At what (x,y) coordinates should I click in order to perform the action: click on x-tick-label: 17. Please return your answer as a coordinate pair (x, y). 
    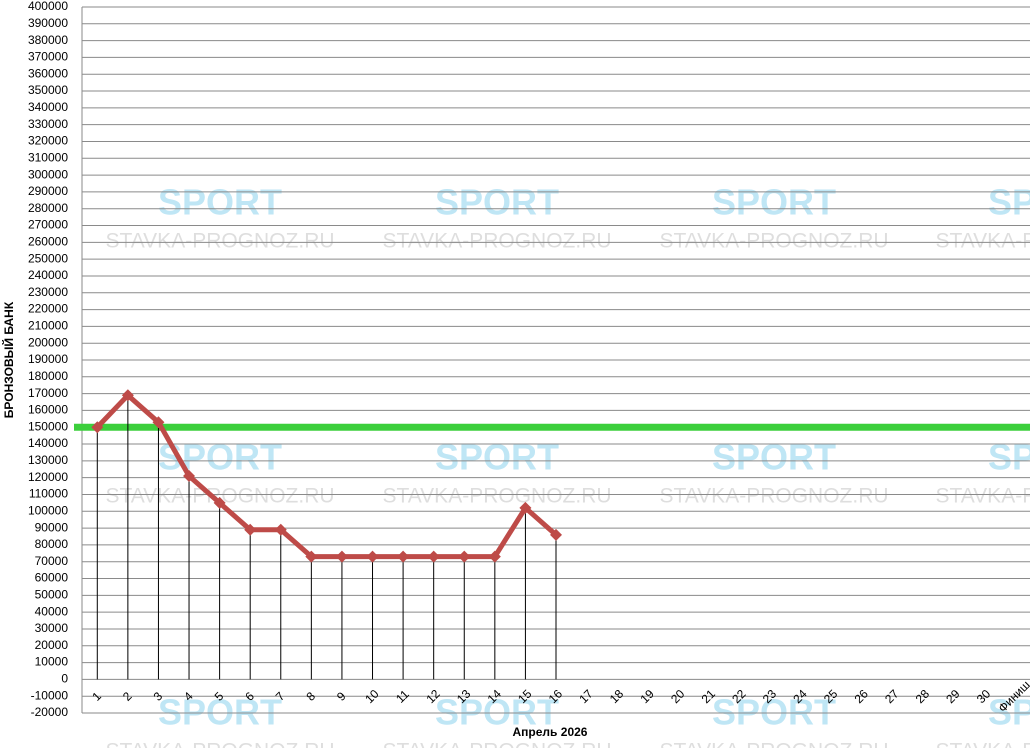
    Looking at the image, I should click on (586, 697).